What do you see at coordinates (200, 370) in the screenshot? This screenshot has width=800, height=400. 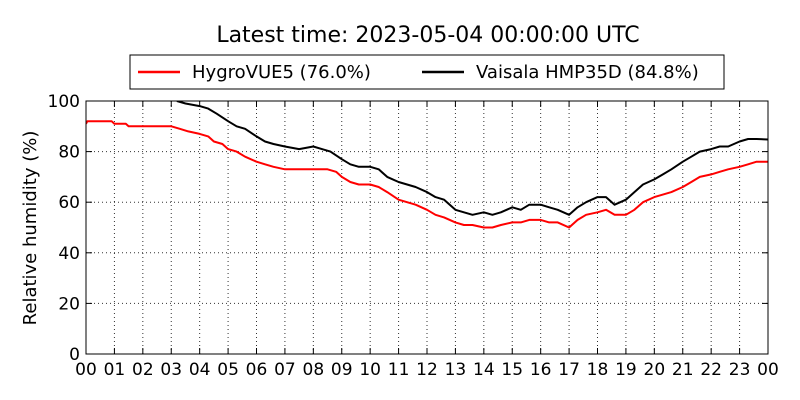 I see `x-tick-label: 04` at bounding box center [200, 370].